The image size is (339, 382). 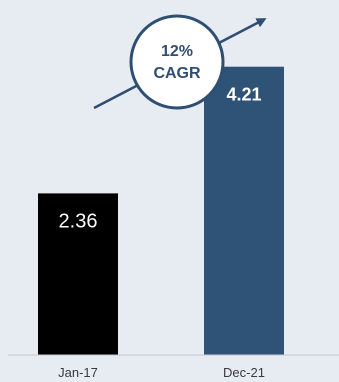 I want to click on value-label-dec-21: 4.21, so click(x=243, y=95).